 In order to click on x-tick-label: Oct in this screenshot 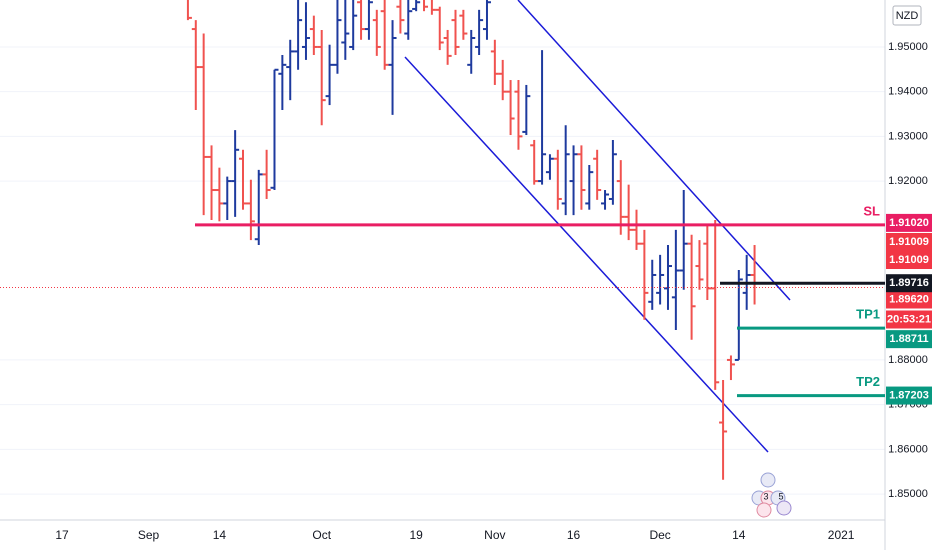, I will do `click(321, 535)`.